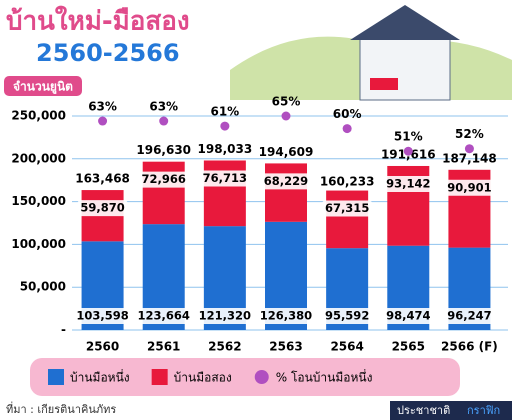 The height and width of the screenshot is (420, 512). Describe the element at coordinates (384, 84) in the screenshot. I see `sale-sign` at that location.